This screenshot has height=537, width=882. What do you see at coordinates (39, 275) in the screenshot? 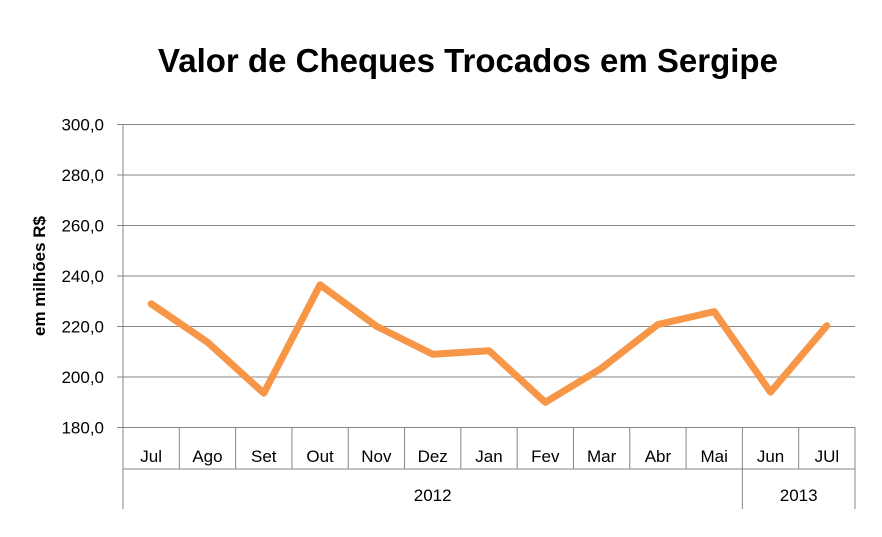
I see `y-axis-label: em milhões R$` at bounding box center [39, 275].